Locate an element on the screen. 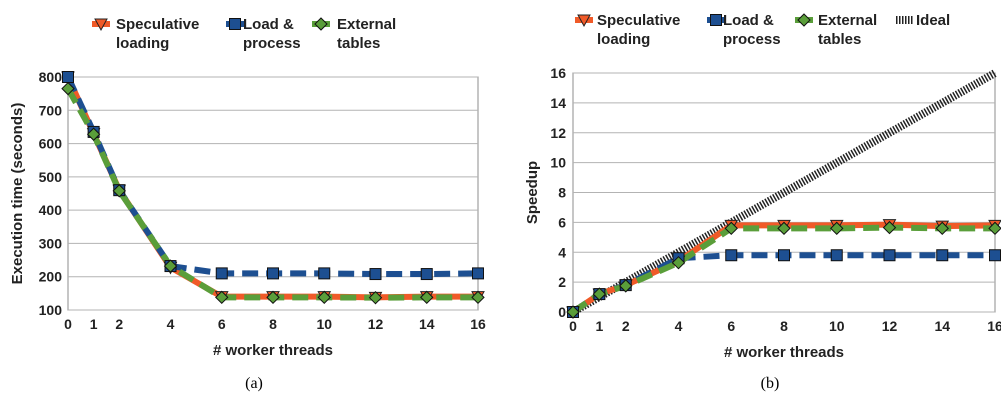  y-tick-label: 10 is located at coordinates (558, 163).